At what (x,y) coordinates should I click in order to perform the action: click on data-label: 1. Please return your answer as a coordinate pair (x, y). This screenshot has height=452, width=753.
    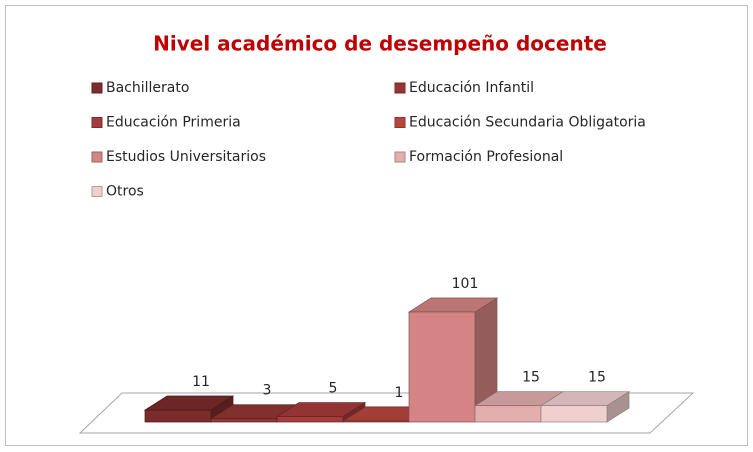
    Looking at the image, I should click on (399, 393).